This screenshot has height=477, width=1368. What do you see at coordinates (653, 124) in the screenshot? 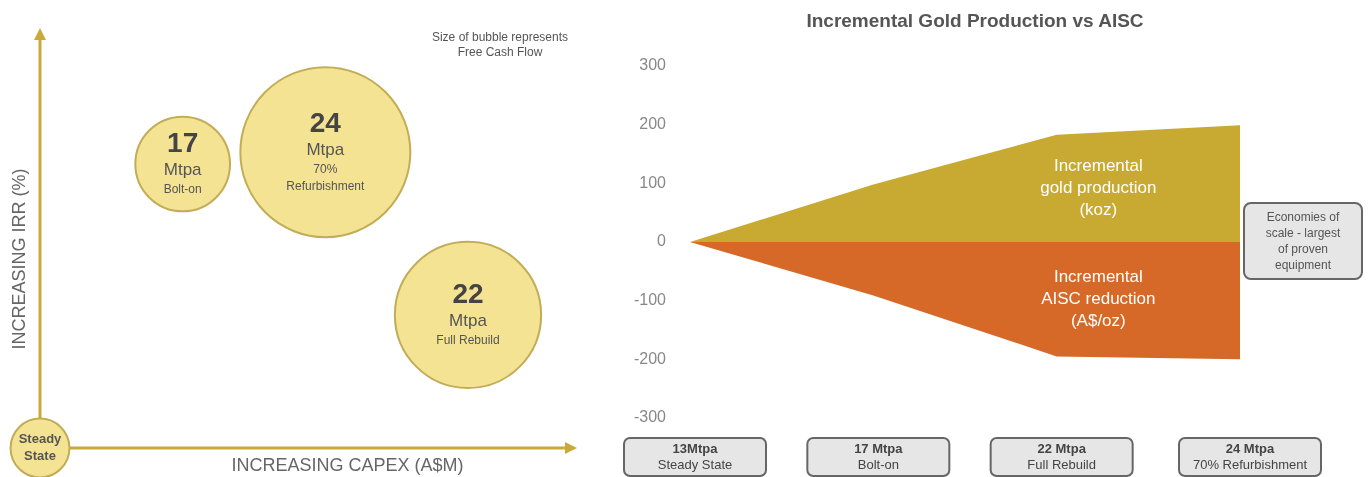
I see `y-tick-label: 200` at bounding box center [653, 124].